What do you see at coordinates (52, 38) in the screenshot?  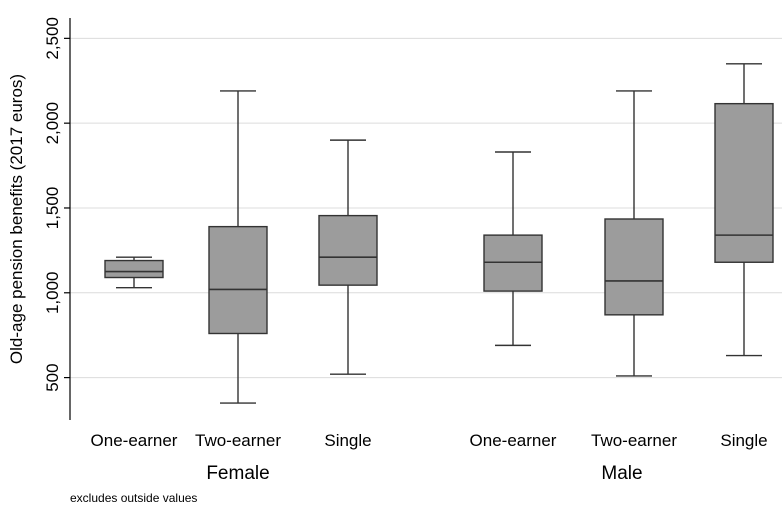 I see `y-tick-label: 2,500` at bounding box center [52, 38].